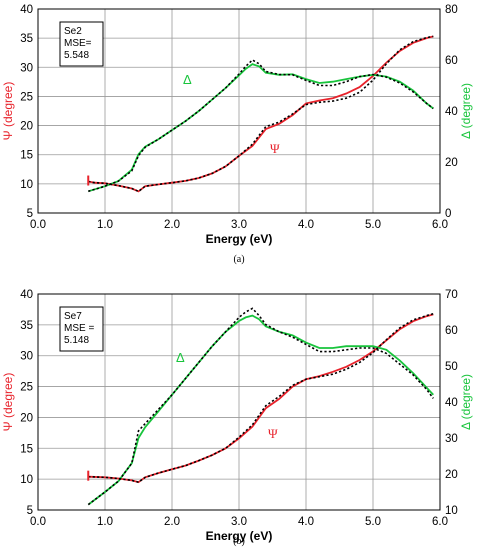 This screenshot has width=478, height=550. Describe the element at coordinates (239, 541) in the screenshot. I see `figure-caption: (b)` at that location.